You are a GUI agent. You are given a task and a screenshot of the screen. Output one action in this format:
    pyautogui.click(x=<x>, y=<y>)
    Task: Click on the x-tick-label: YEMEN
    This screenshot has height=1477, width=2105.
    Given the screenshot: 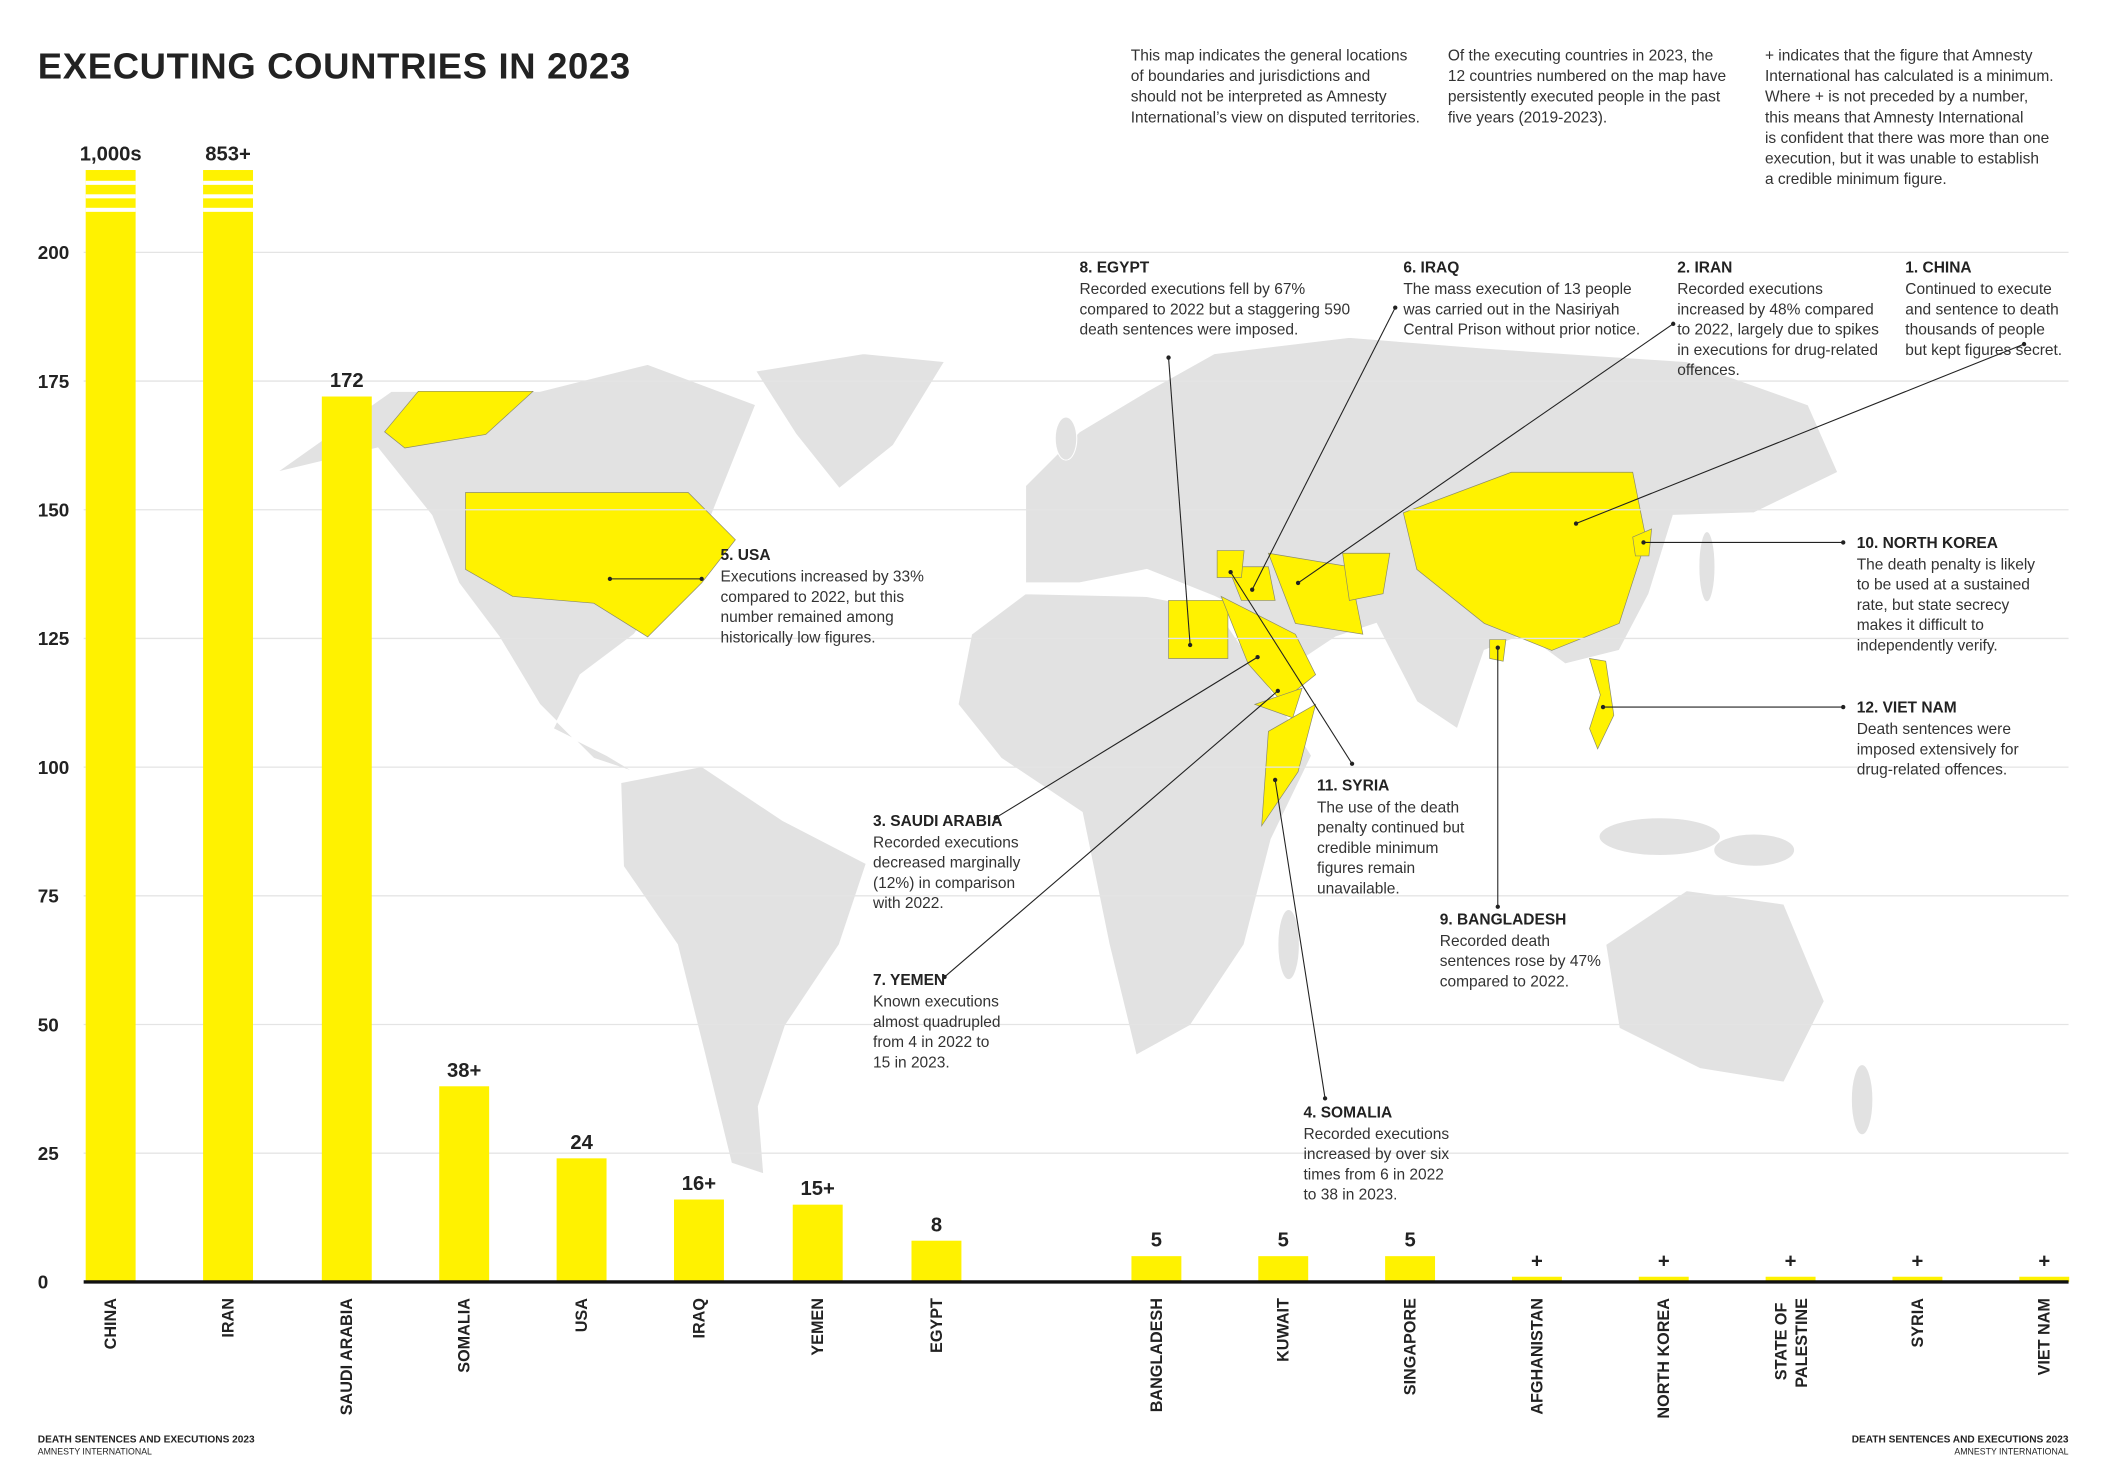 What is the action you would take?
    pyautogui.click(x=818, y=1327)
    